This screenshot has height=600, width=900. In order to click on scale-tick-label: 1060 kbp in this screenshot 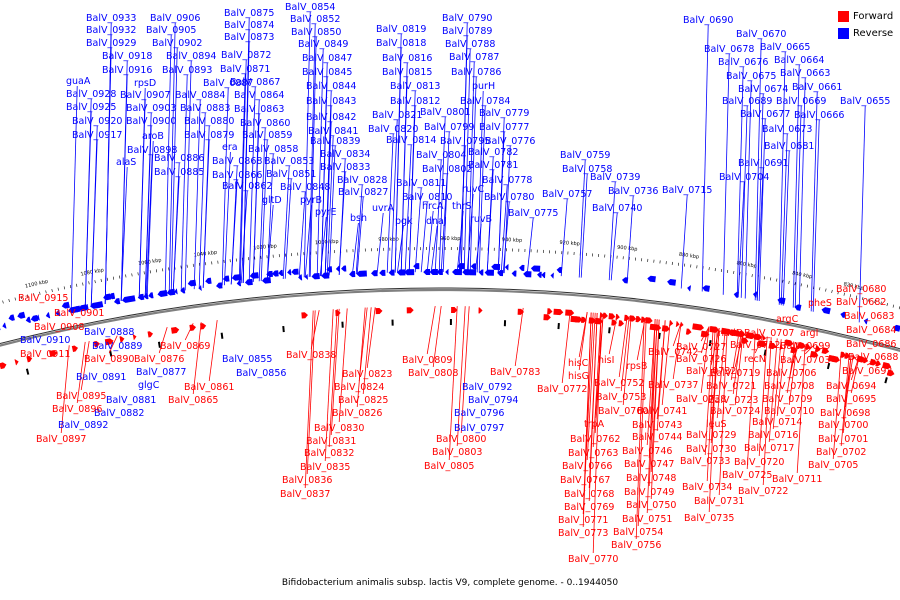, I will do `click(150, 262)`.